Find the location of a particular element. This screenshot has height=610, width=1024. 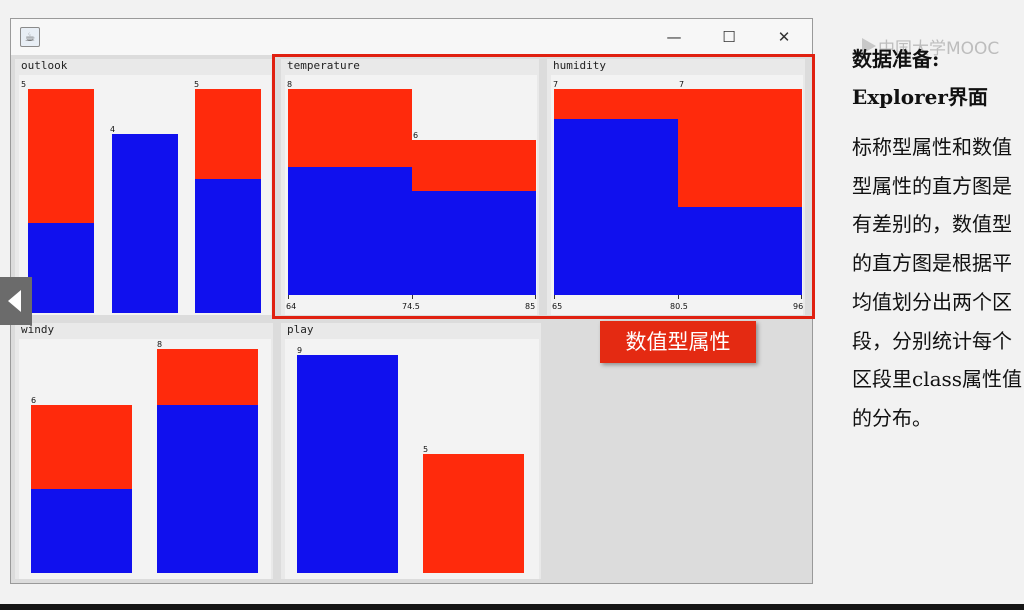

mooc-logo-icon is located at coordinates (869, 46).